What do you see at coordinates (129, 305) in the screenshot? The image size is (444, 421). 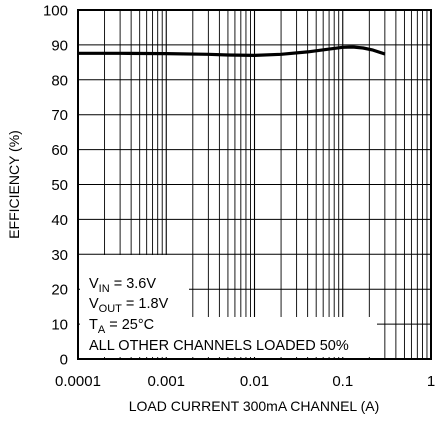 I see `annotation-vout: VOUT = 1.8V` at bounding box center [129, 305].